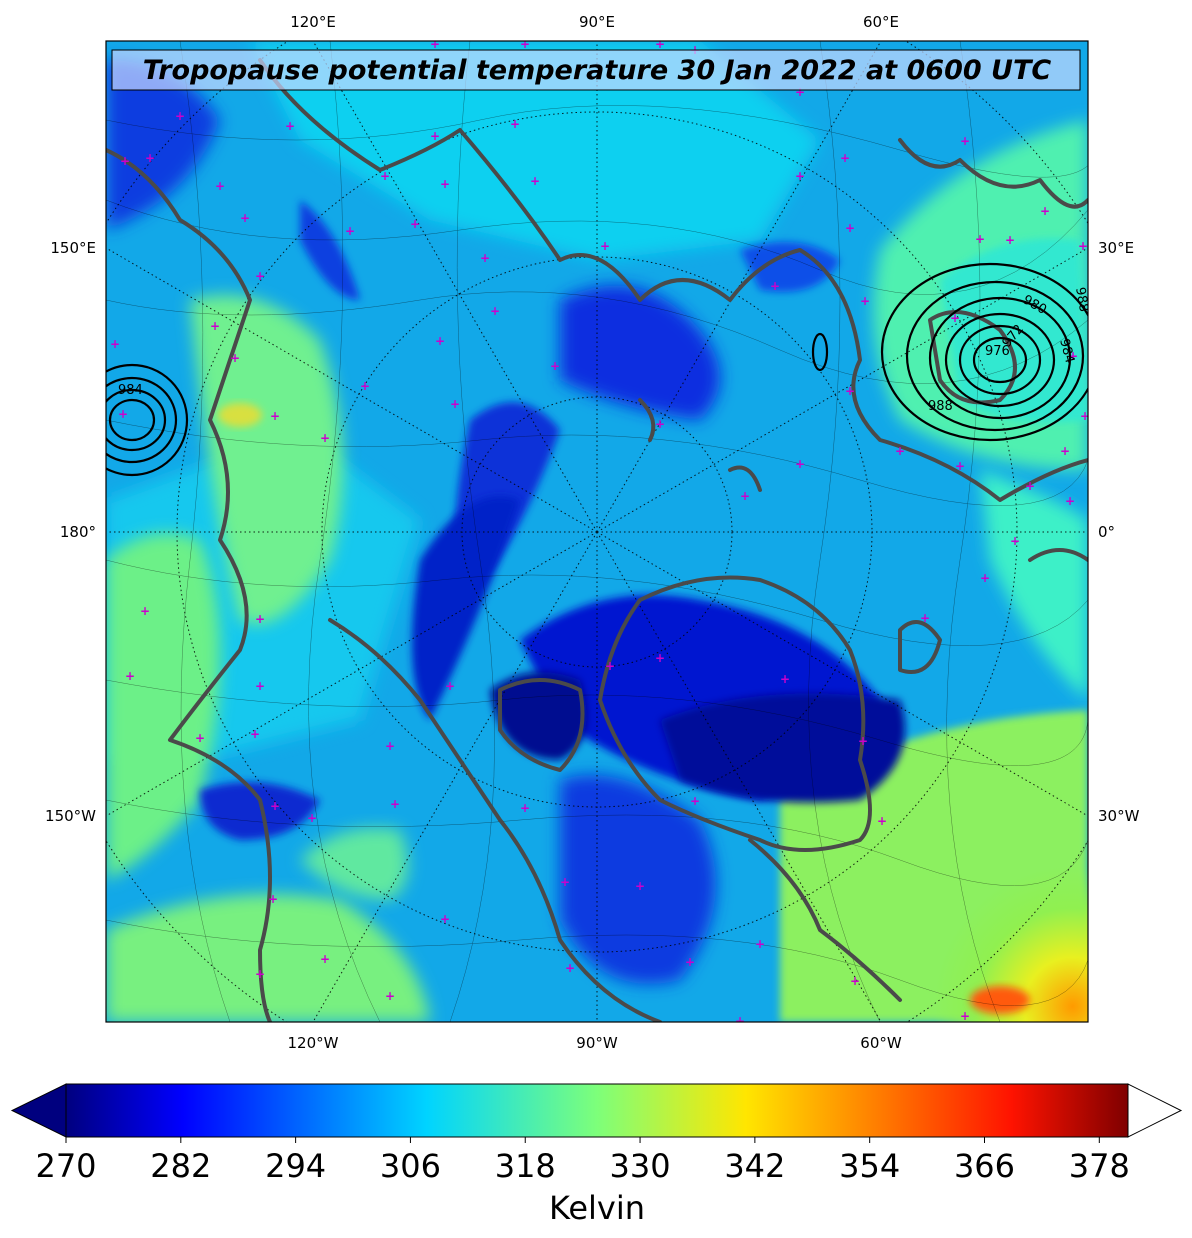 This screenshot has height=1238, width=1192. I want to click on lon-label-left: 180°, so click(78, 532).